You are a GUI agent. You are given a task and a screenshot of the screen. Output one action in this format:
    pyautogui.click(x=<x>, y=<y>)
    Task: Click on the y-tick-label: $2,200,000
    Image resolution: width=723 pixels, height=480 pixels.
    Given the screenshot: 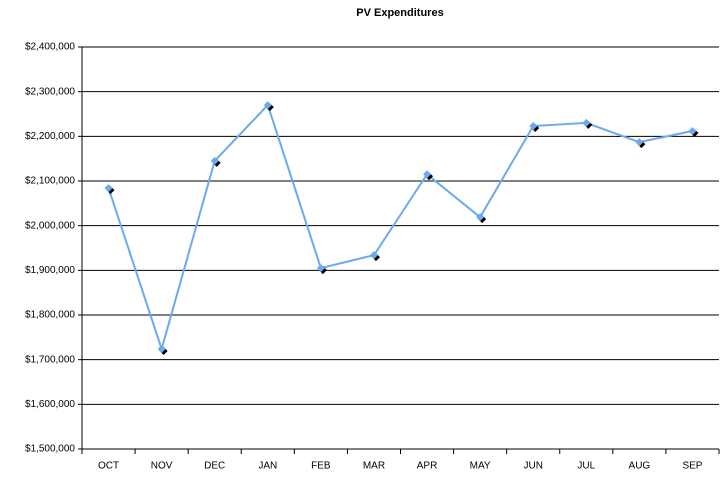 What is the action you would take?
    pyautogui.click(x=50, y=136)
    